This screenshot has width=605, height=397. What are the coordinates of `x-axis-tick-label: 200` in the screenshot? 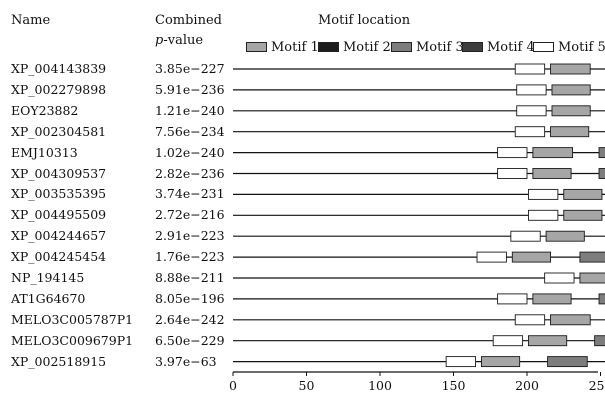 It's located at (527, 385).